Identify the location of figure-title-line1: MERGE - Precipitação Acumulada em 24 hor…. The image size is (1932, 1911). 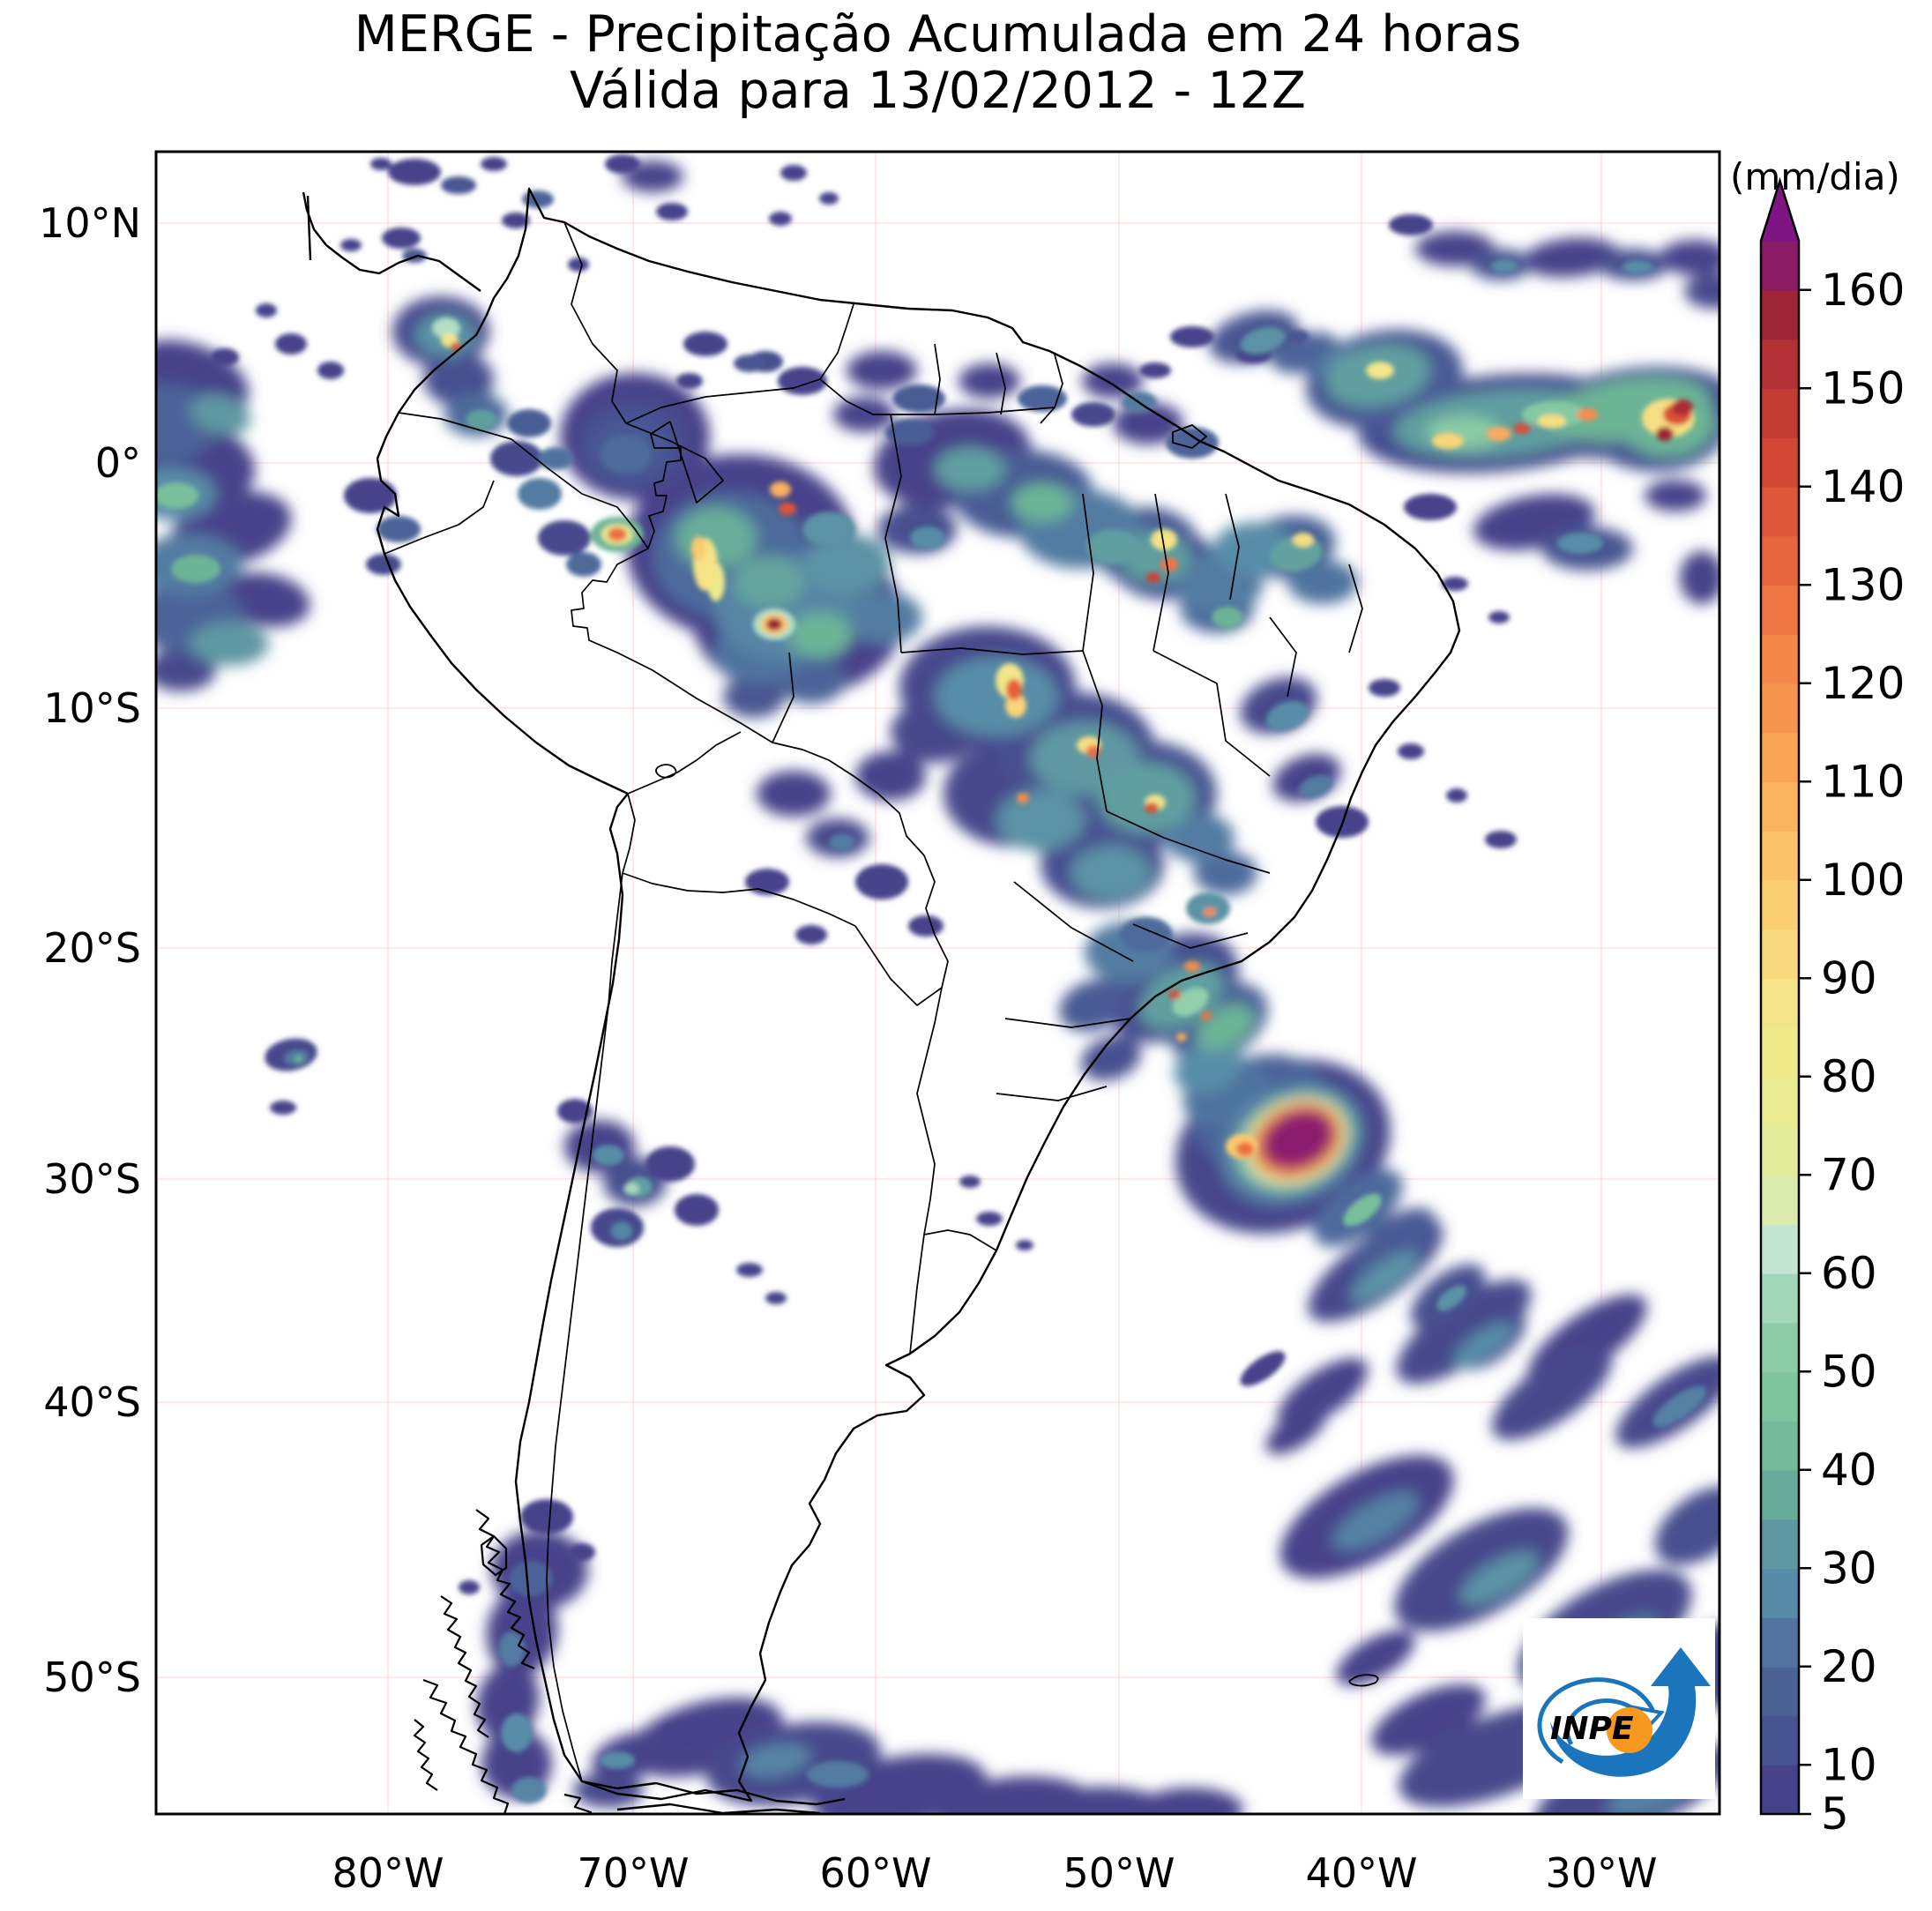
(938, 34).